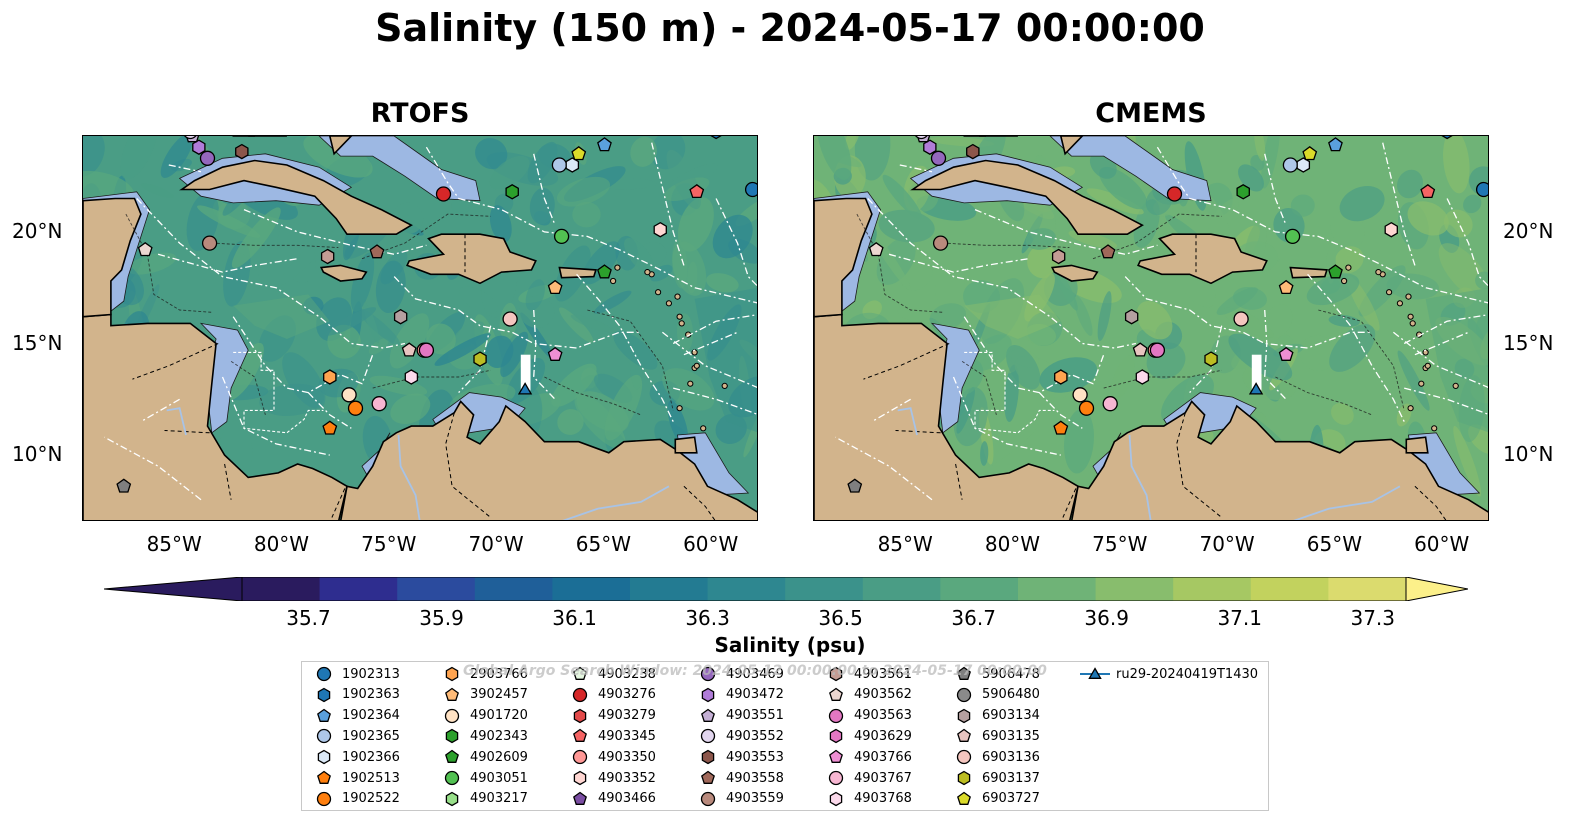 This screenshot has width=1580, height=829. Describe the element at coordinates (790, 28) in the screenshot. I see `figure-title: Salinity (150 m) - 2024-05-17 00:00:00` at that location.